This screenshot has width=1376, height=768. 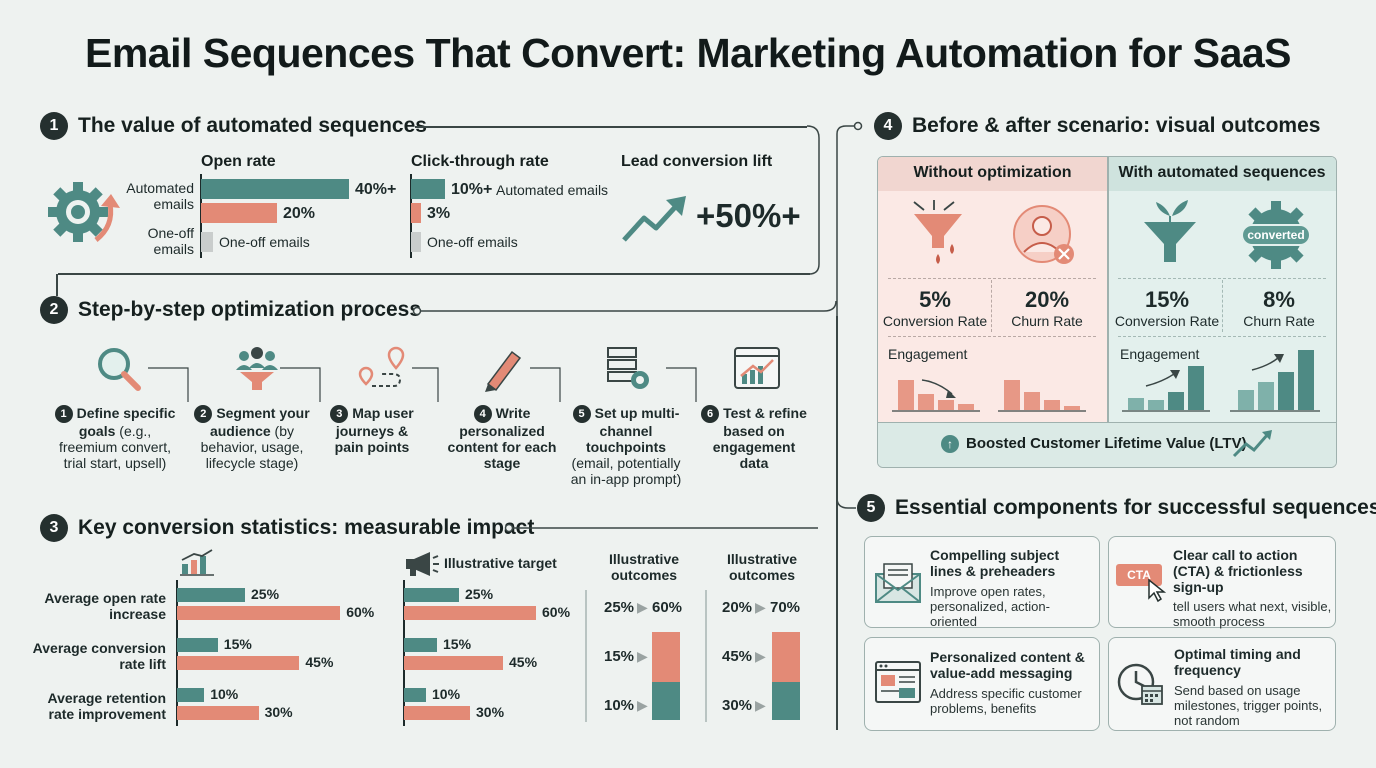 I want to click on outcome-1-bar-bottom, so click(x=666, y=701).